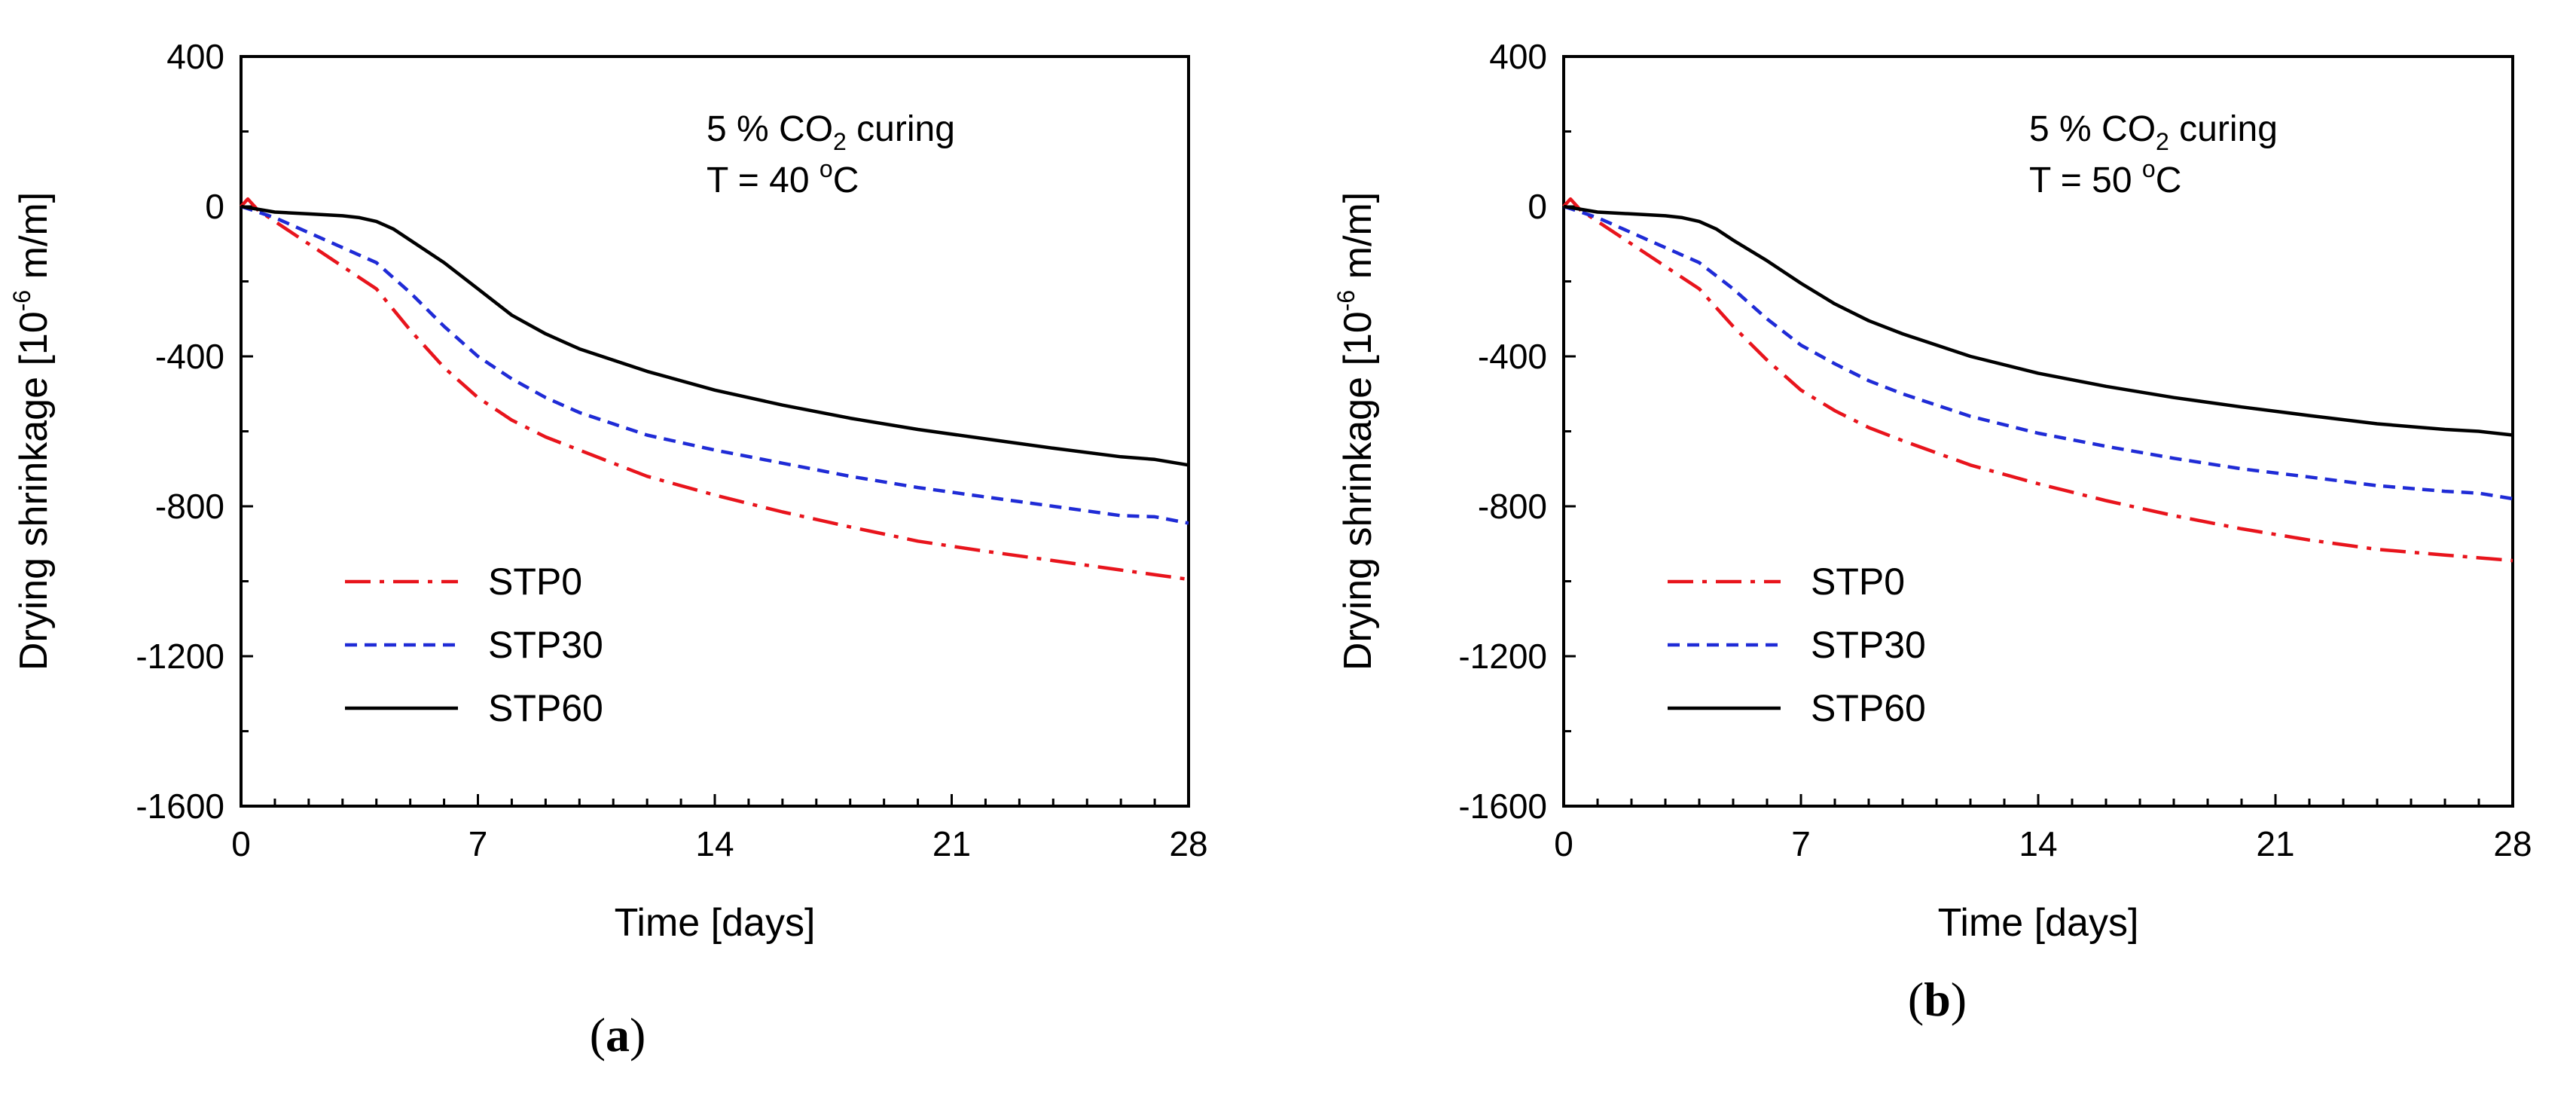  I want to click on annotation-temp: T = 50, so click(2085, 180).